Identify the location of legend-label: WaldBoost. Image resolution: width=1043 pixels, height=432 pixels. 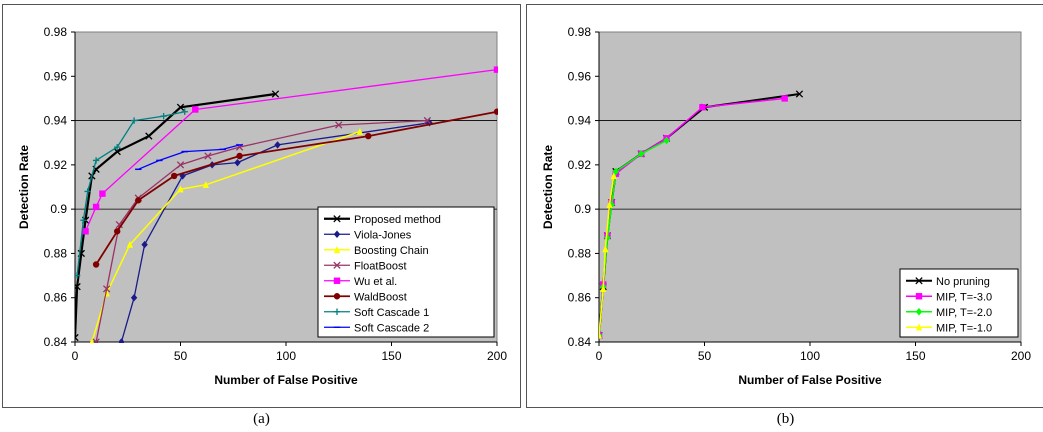
(380, 297).